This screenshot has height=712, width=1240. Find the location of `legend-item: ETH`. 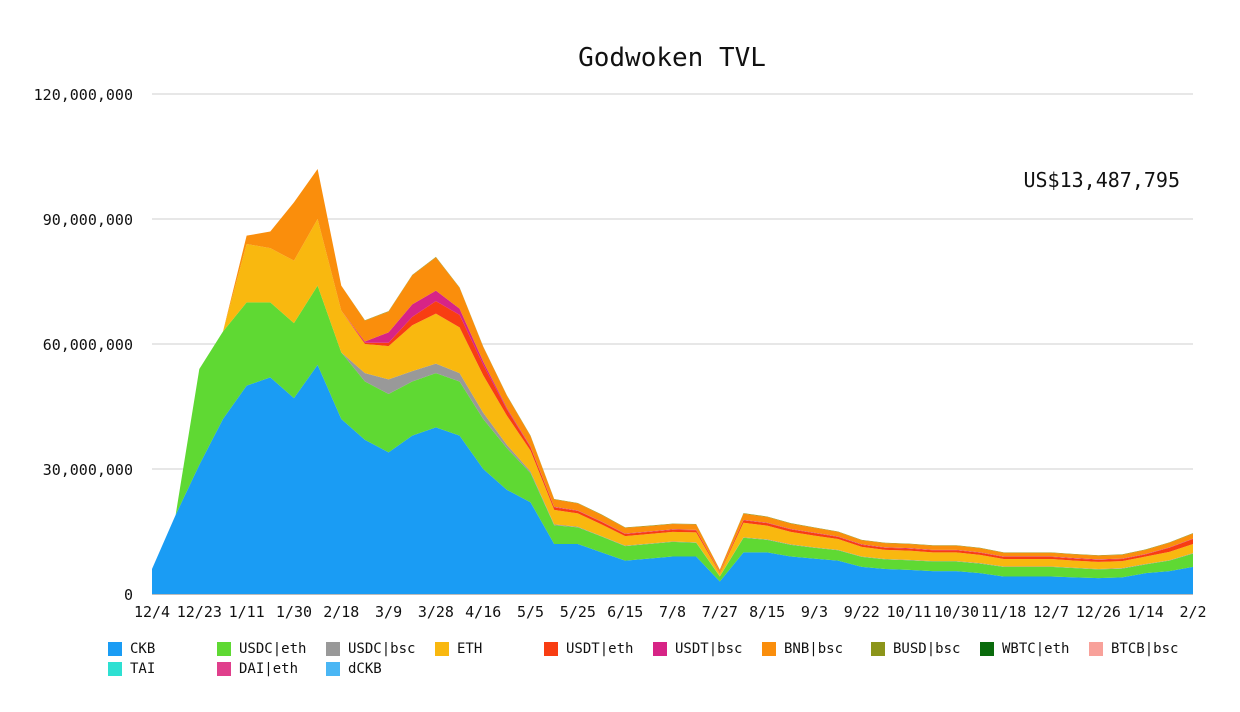

legend-item: ETH is located at coordinates (489, 649).